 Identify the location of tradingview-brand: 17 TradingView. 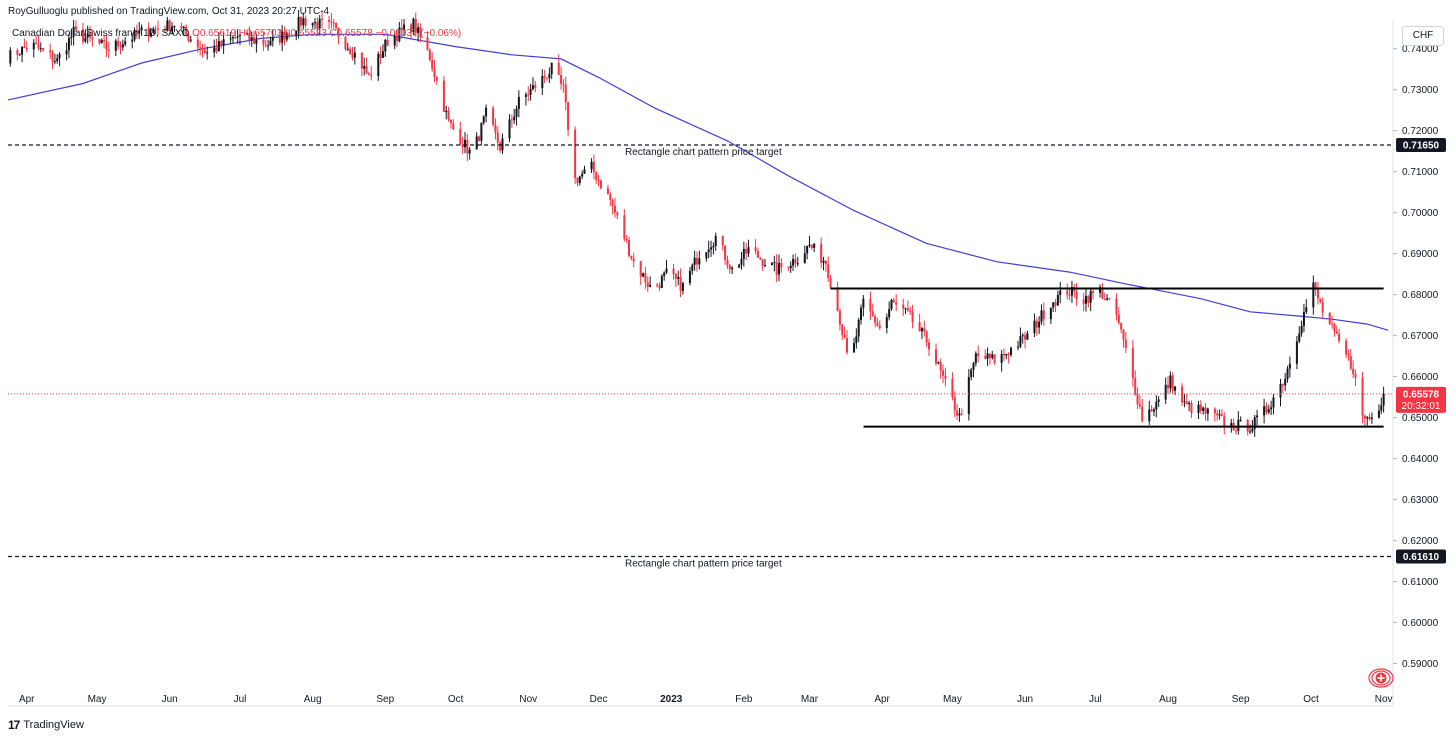
(46, 725).